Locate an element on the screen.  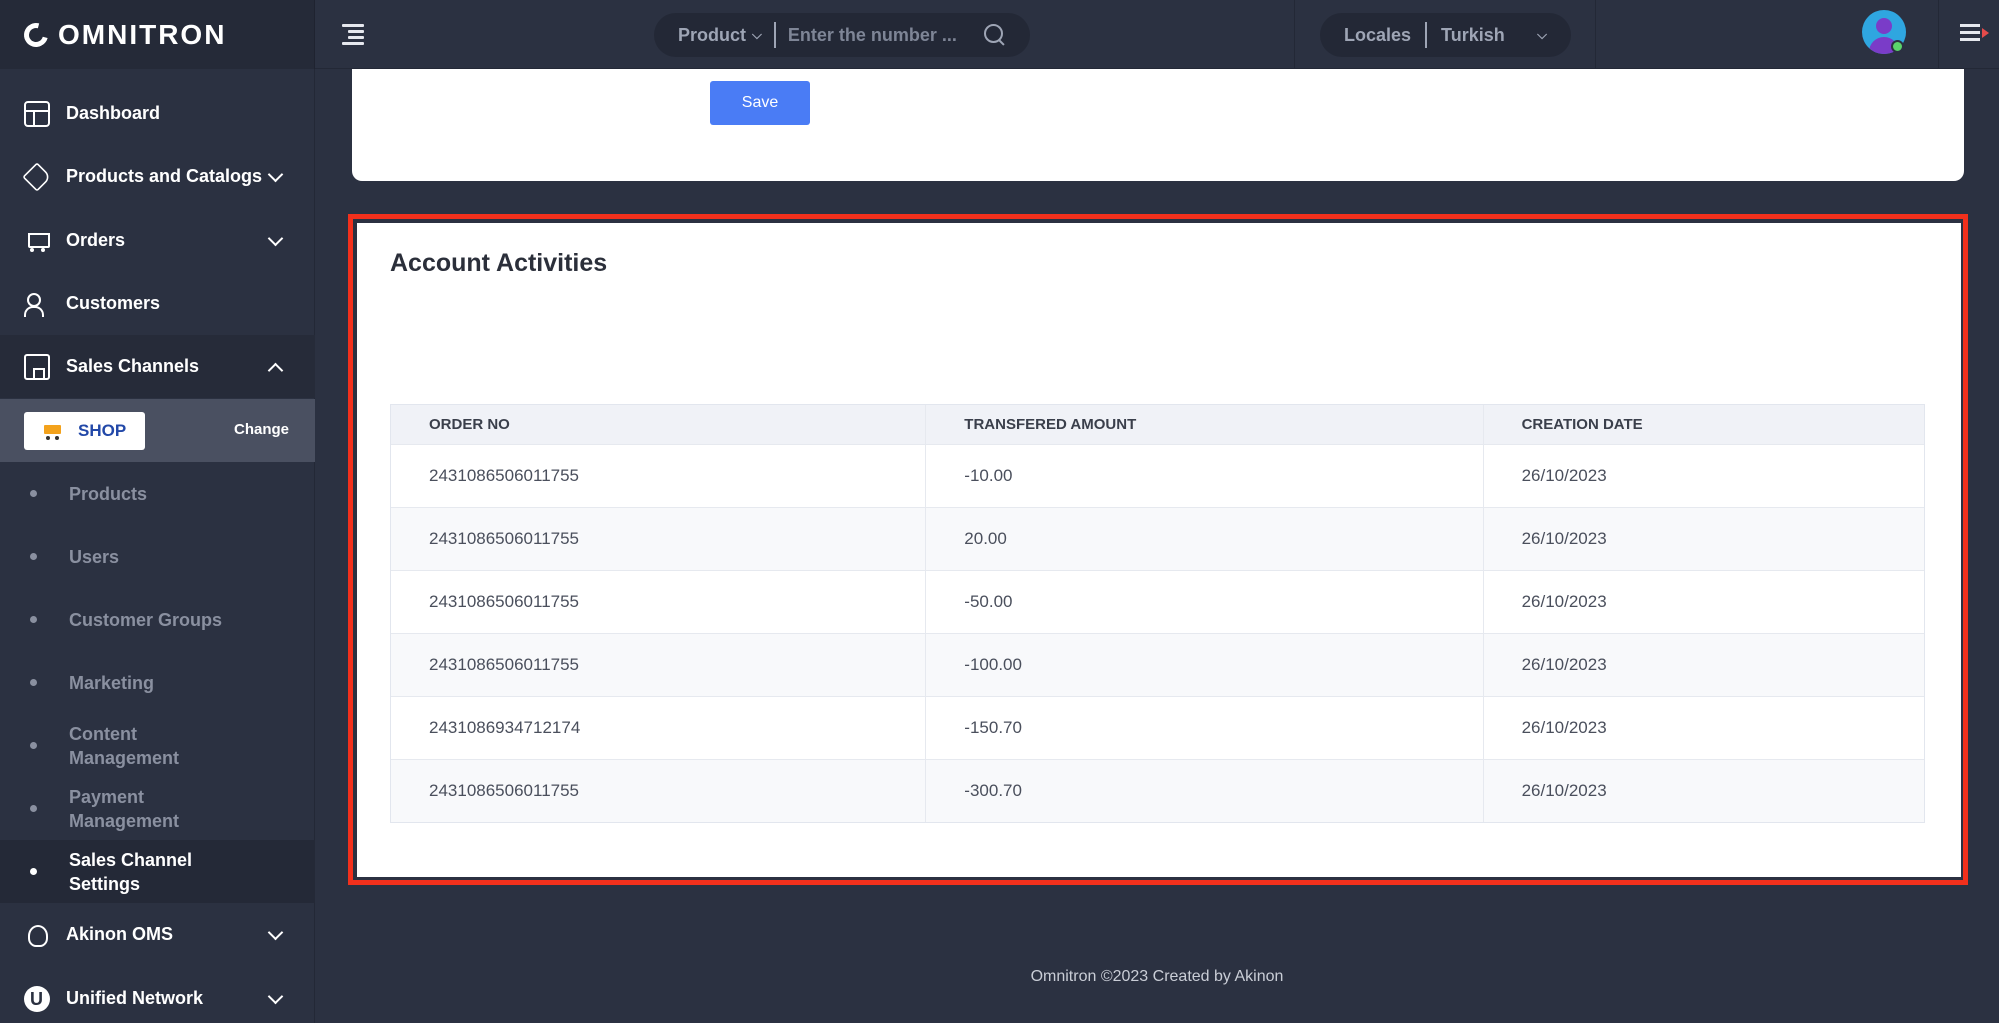
shop-cart-icon is located at coordinates (53, 431).